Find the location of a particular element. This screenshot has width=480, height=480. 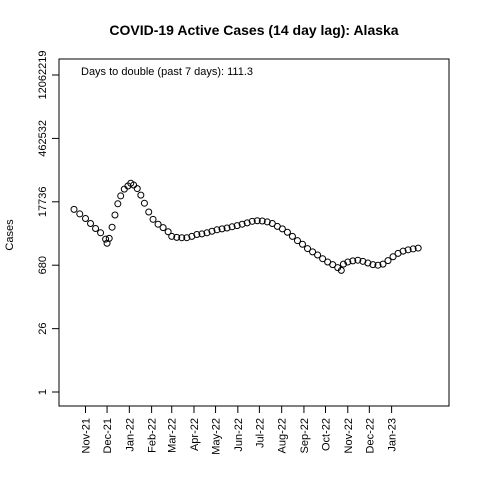

x-tick-label: Nov-22 is located at coordinates (349, 435).